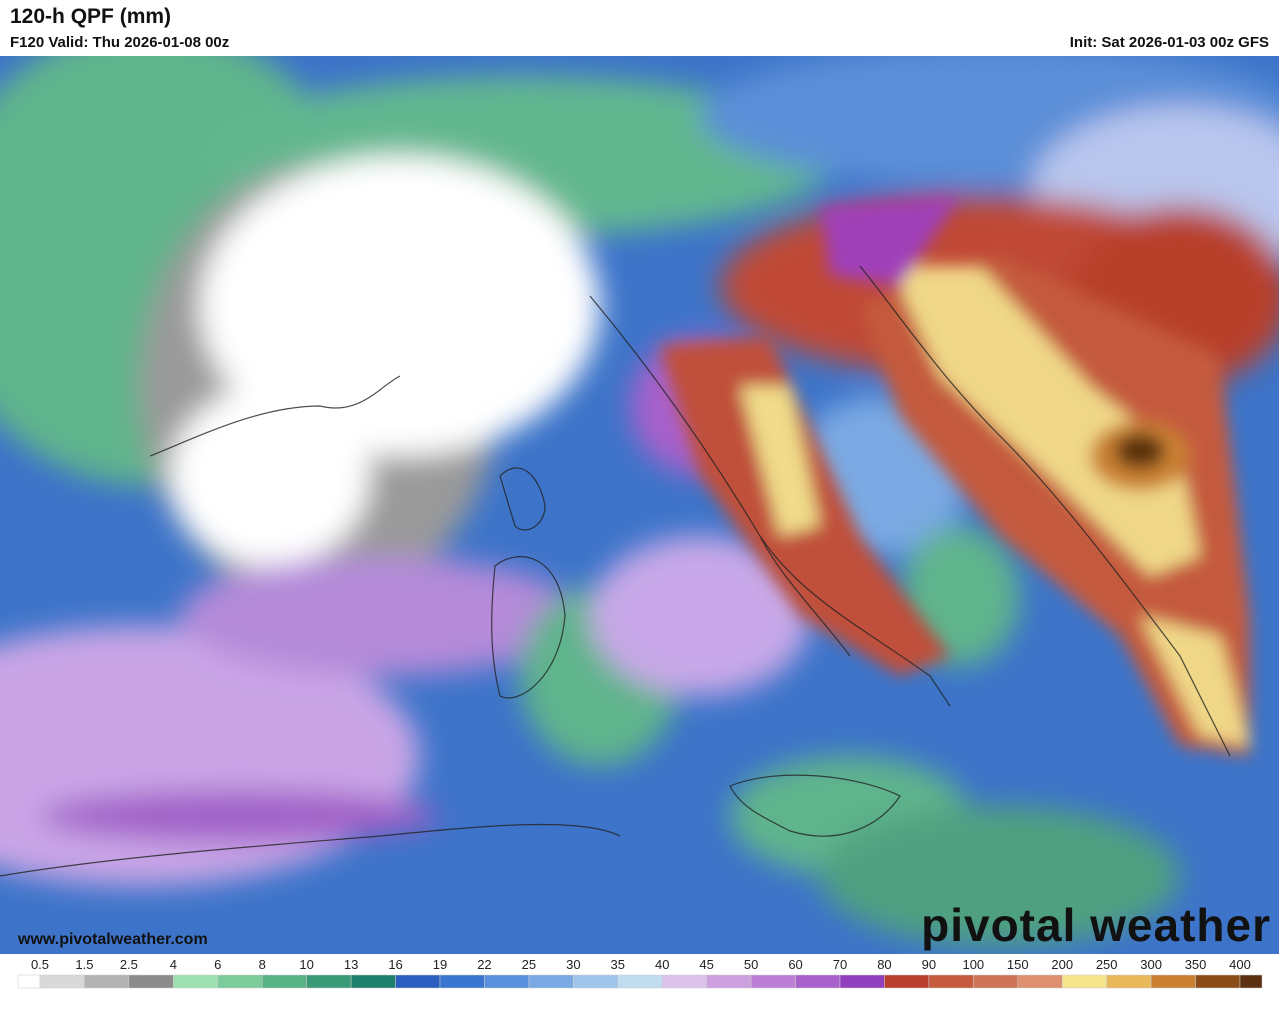 Image resolution: width=1279 pixels, height=1020 pixels. I want to click on colorbar-label: 10, so click(306, 964).